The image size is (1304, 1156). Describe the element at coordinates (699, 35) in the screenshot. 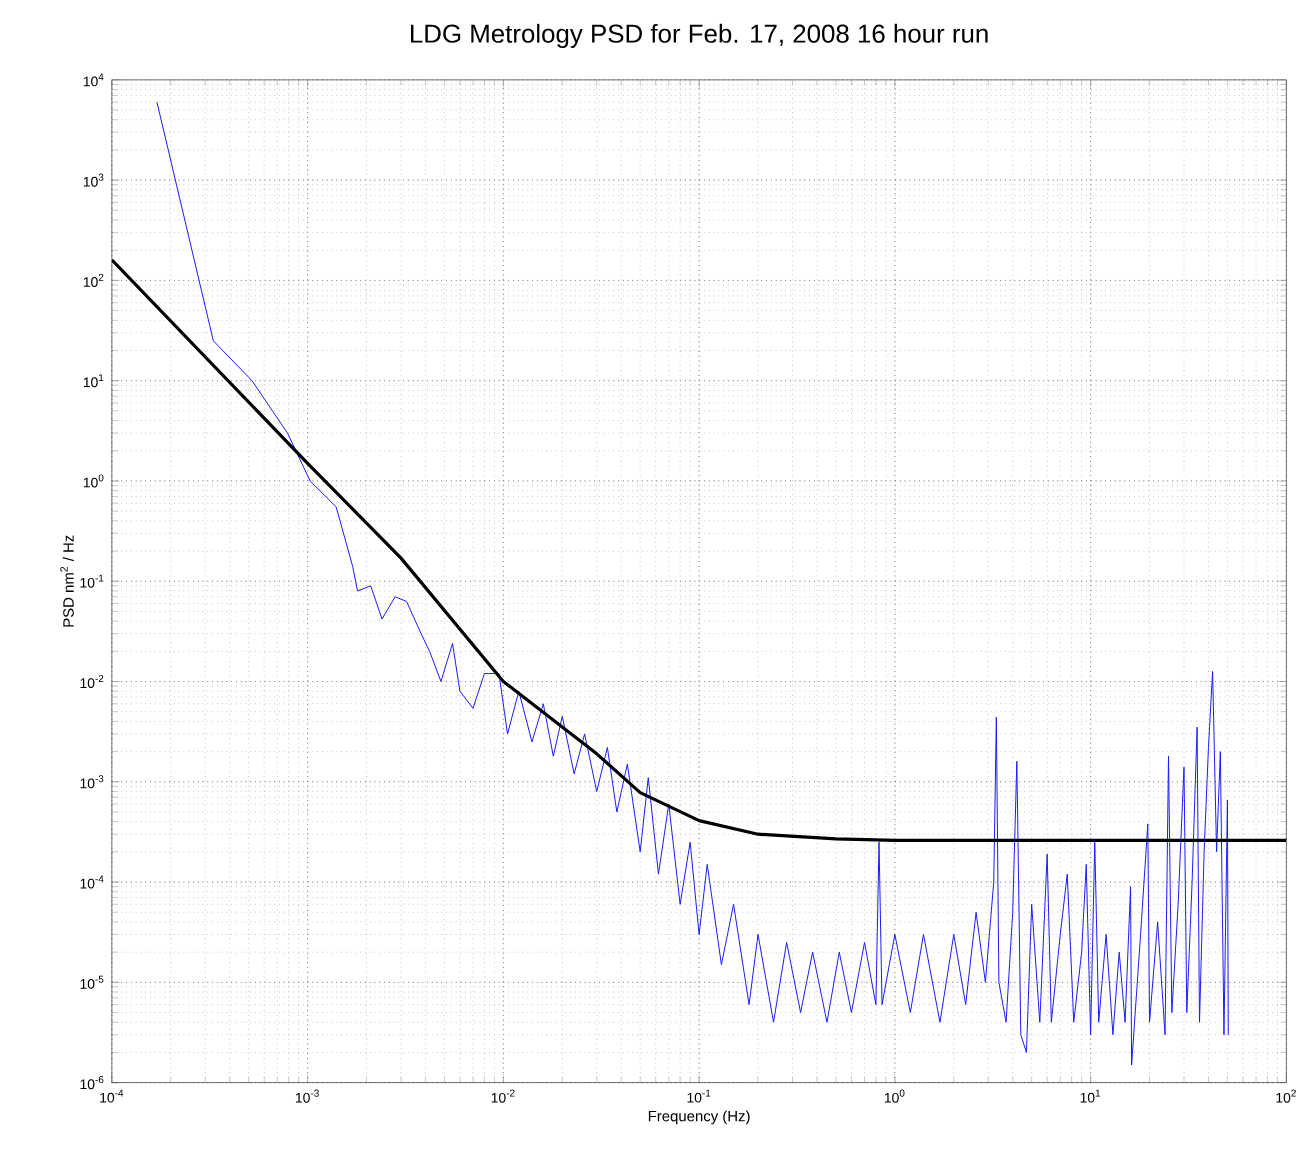

I see `chart-title: LDG Metrology PSD for Feb. 17, 2008 16 hour run` at that location.